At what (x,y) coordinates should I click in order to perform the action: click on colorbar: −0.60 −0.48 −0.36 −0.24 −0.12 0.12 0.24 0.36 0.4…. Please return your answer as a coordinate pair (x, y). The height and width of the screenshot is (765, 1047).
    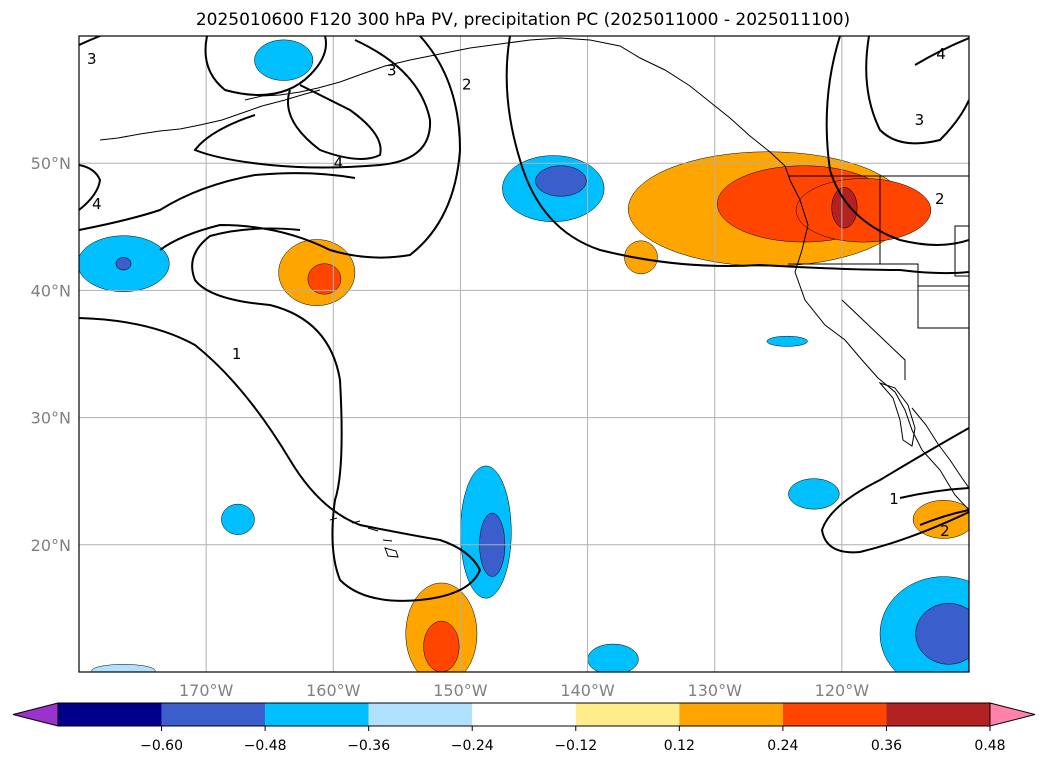
    Looking at the image, I should click on (524, 728).